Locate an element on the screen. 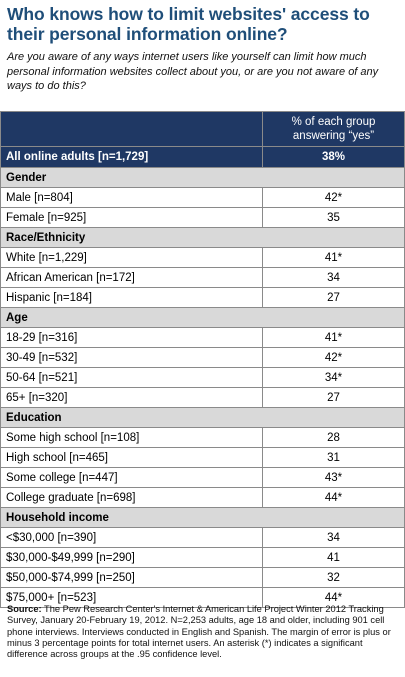 The width and height of the screenshot is (405, 677). table-row: $50,000-$74,999 [n=250] 32 is located at coordinates (202, 577).